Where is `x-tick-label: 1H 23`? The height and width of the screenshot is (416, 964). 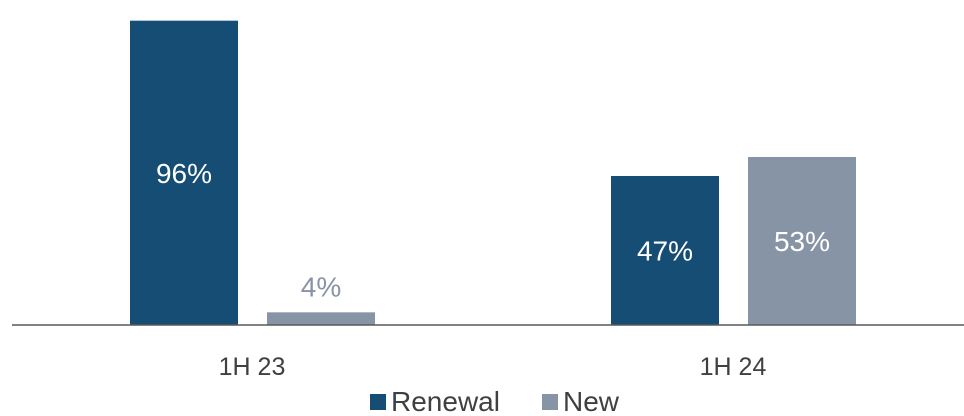
x-tick-label: 1H 23 is located at coordinates (252, 367).